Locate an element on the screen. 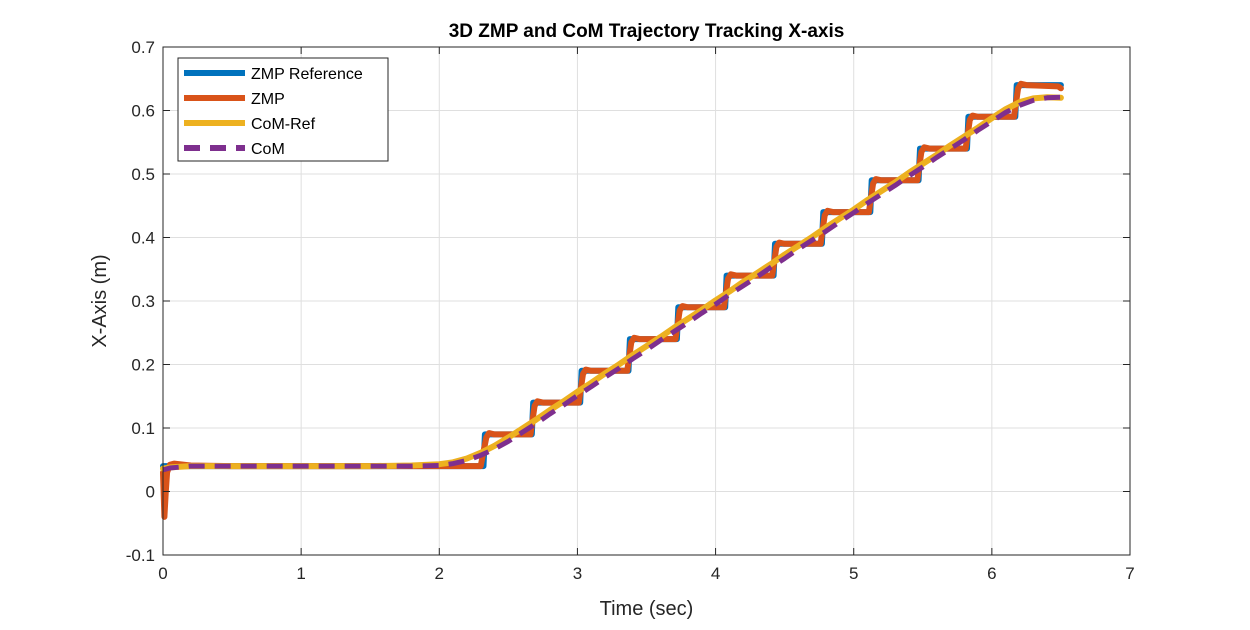 The image size is (1250, 630). y-tick-label: 0.4 is located at coordinates (143, 238).